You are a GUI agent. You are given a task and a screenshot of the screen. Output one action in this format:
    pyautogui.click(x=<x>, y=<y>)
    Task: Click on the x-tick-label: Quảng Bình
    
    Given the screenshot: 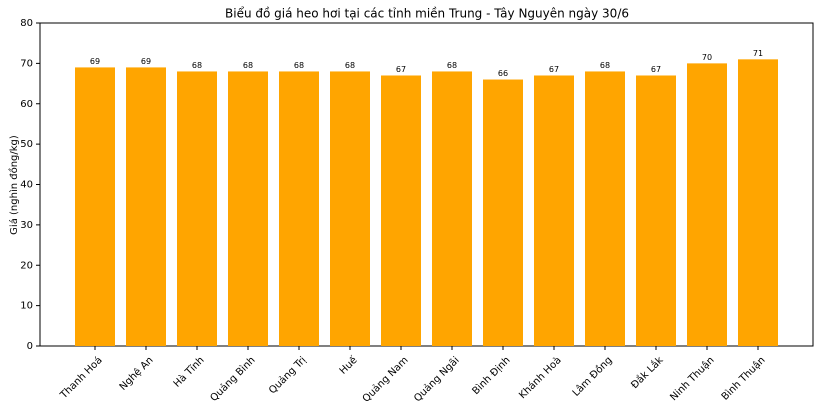 What is the action you would take?
    pyautogui.click(x=233, y=379)
    